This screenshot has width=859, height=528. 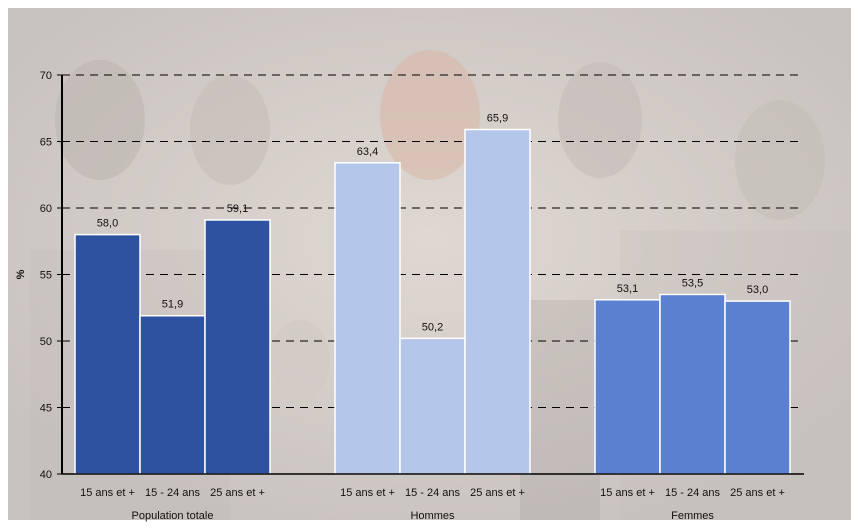 I want to click on group-label: Femmes, so click(x=692, y=516).